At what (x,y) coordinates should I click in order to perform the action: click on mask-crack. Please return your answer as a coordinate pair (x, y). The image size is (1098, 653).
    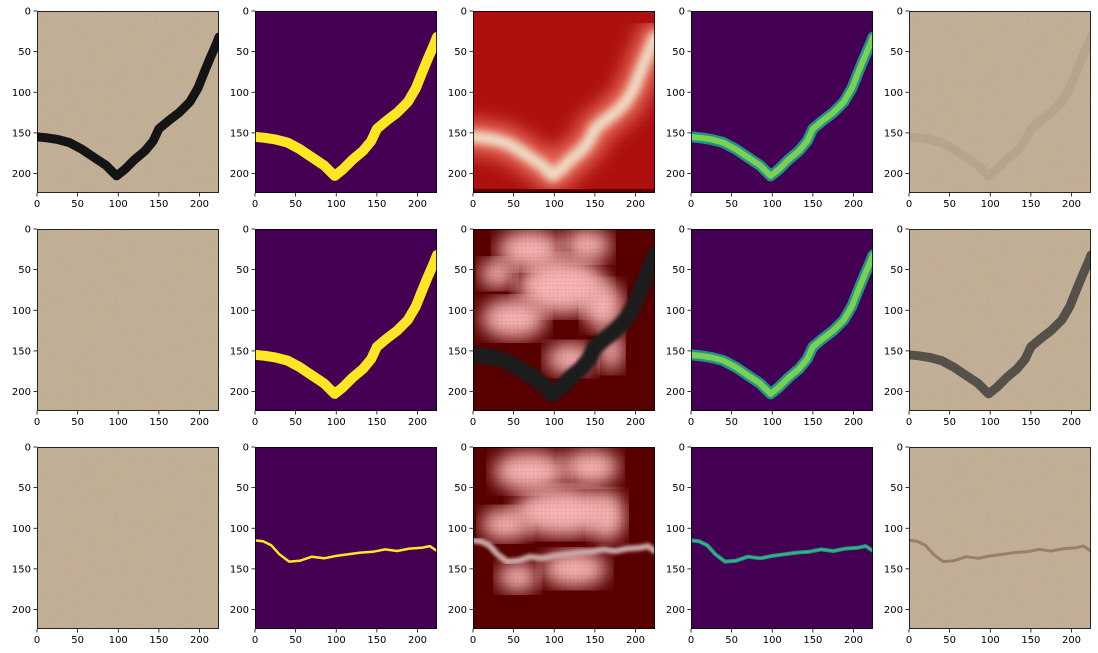
    Looking at the image, I should click on (346, 106).